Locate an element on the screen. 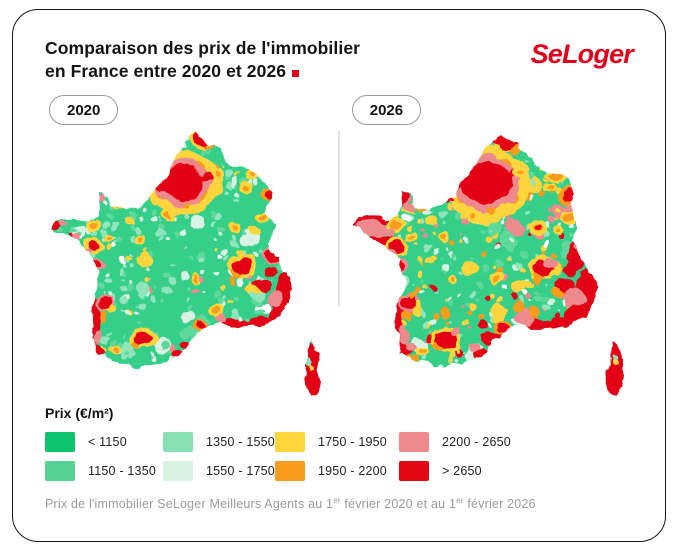 The height and width of the screenshot is (555, 678). source-note-sup2: er is located at coordinates (460, 501).